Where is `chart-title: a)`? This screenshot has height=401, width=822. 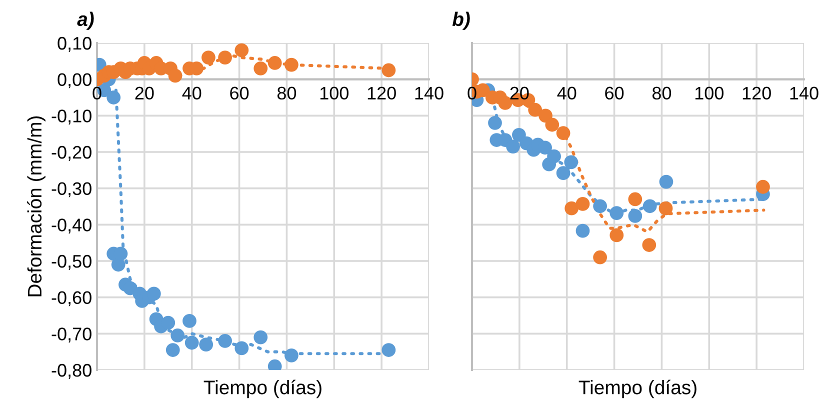
chart-title: a) is located at coordinates (85, 21).